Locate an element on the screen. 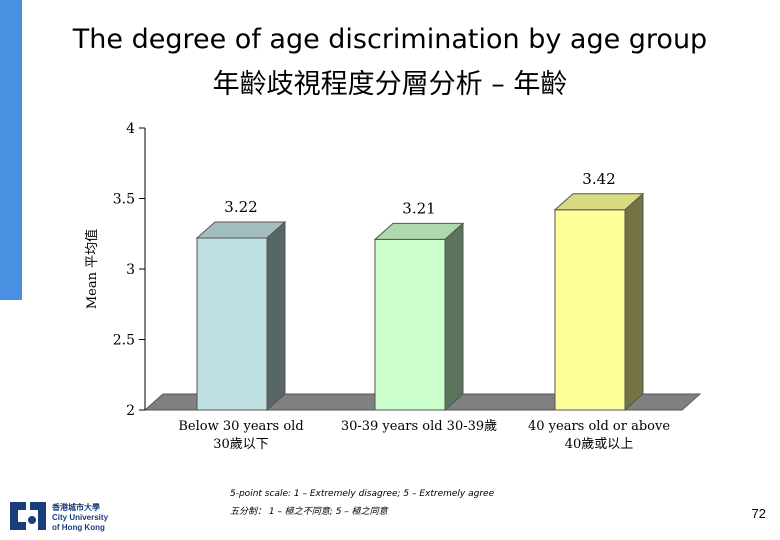 This screenshot has height=540, width=780. page-number: 72 is located at coordinates (758, 513).